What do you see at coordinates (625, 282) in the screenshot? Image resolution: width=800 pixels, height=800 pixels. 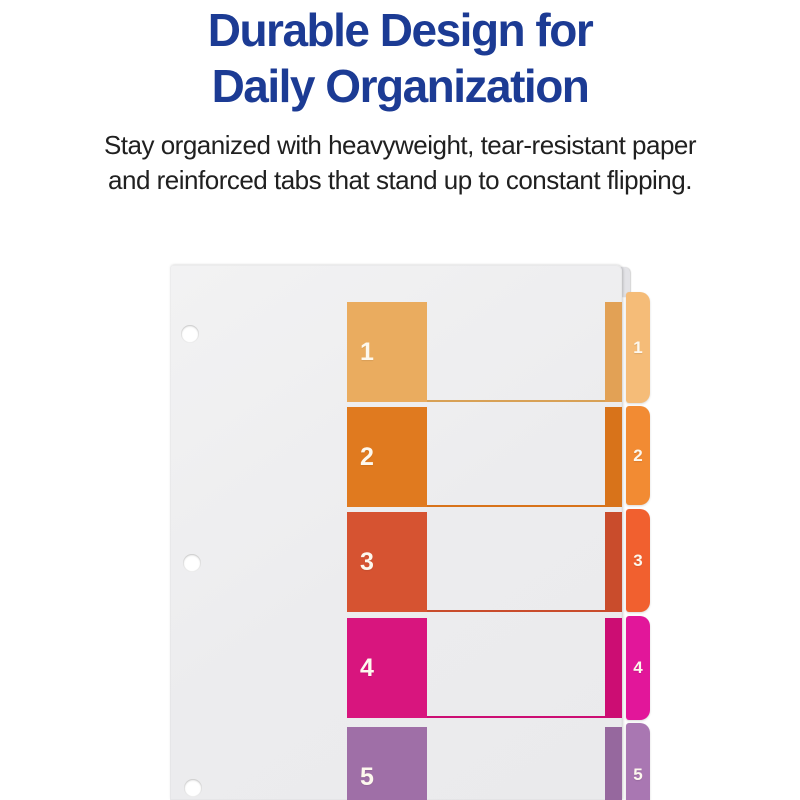 I see `behind-sheet-edge` at bounding box center [625, 282].